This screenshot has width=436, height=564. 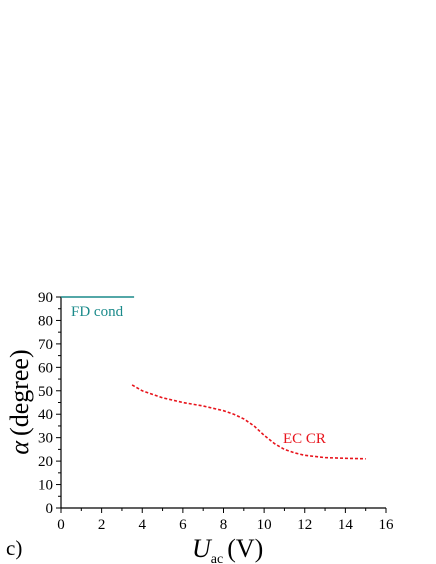 What do you see at coordinates (387, 525) in the screenshot?
I see `x-tick-label: 16` at bounding box center [387, 525].